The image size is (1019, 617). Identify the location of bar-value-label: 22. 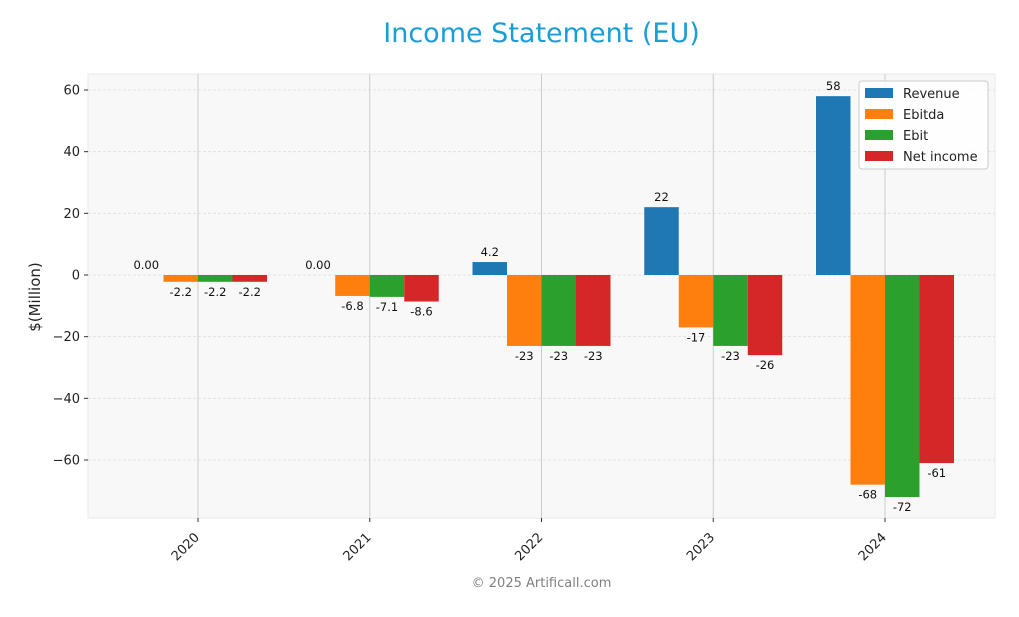
(661, 197).